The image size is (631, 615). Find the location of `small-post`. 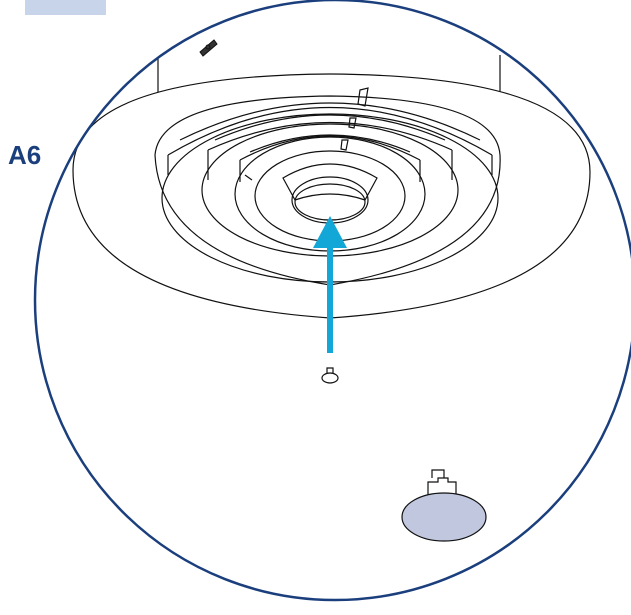

small-post is located at coordinates (330, 378).